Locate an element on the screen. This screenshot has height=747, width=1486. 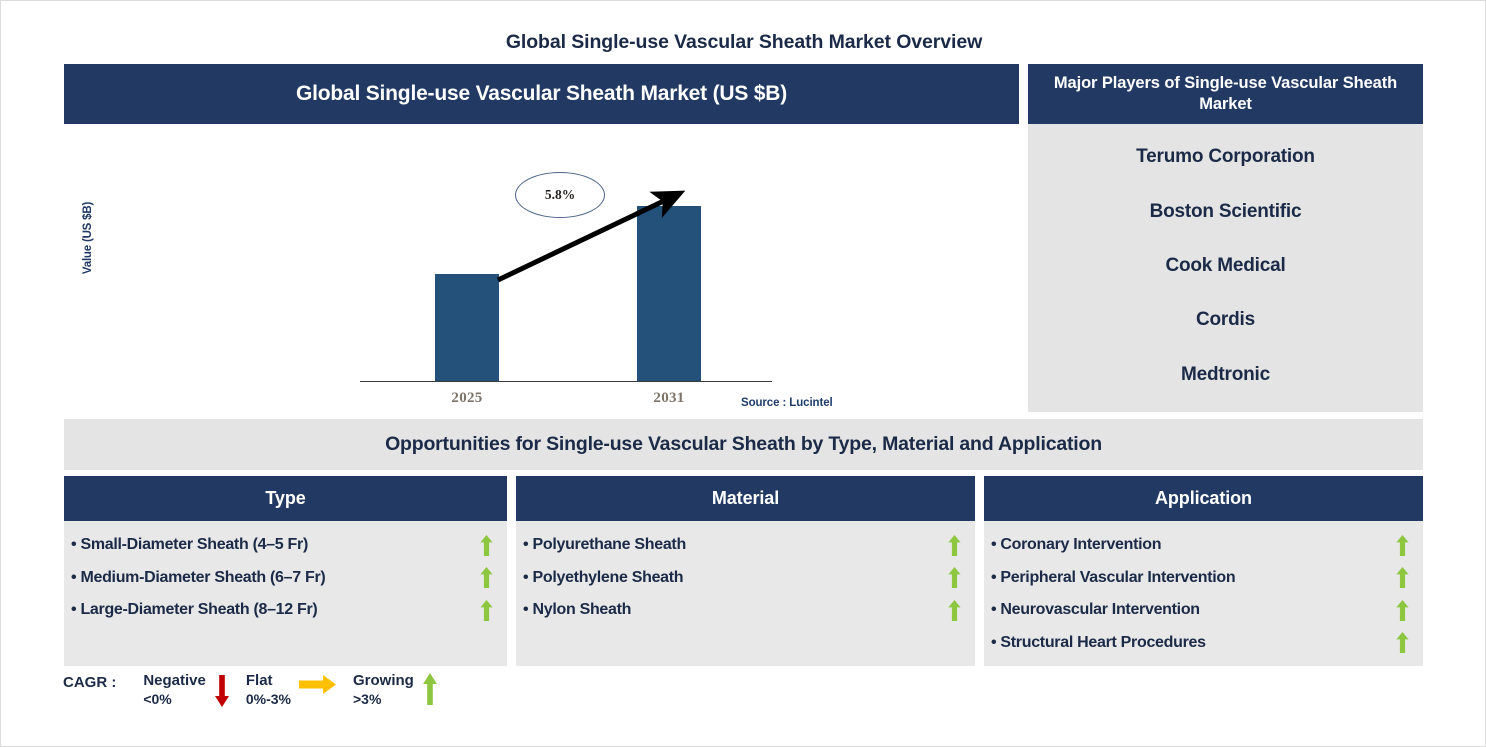
cagr-legend-growing-name: Growing is located at coordinates (383, 680).